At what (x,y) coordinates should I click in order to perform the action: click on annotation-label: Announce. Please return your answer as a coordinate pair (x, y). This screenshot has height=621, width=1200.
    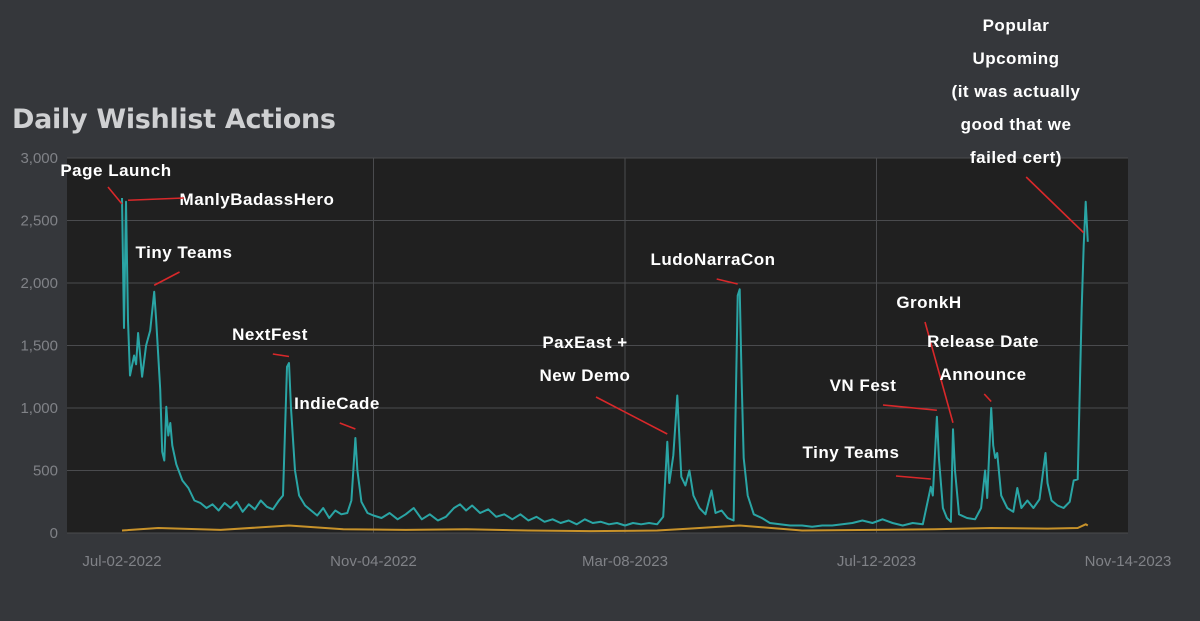
    Looking at the image, I should click on (982, 374).